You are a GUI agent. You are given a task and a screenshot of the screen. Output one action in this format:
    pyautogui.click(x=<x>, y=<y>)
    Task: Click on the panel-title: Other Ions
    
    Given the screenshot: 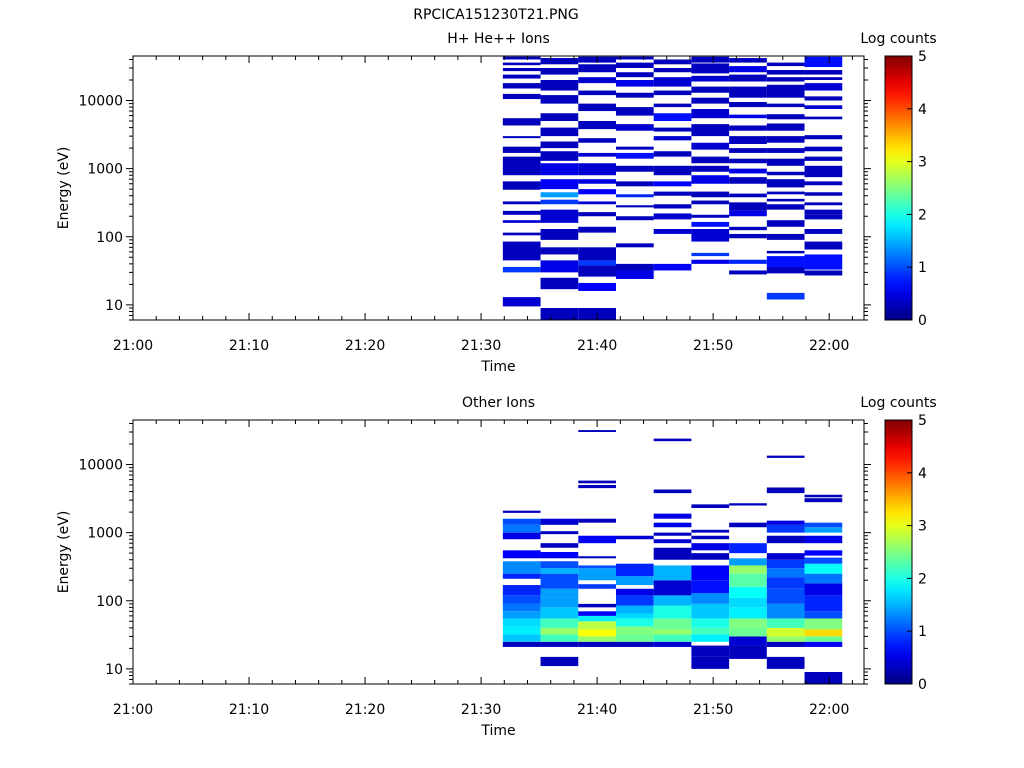 What is the action you would take?
    pyautogui.click(x=498, y=403)
    